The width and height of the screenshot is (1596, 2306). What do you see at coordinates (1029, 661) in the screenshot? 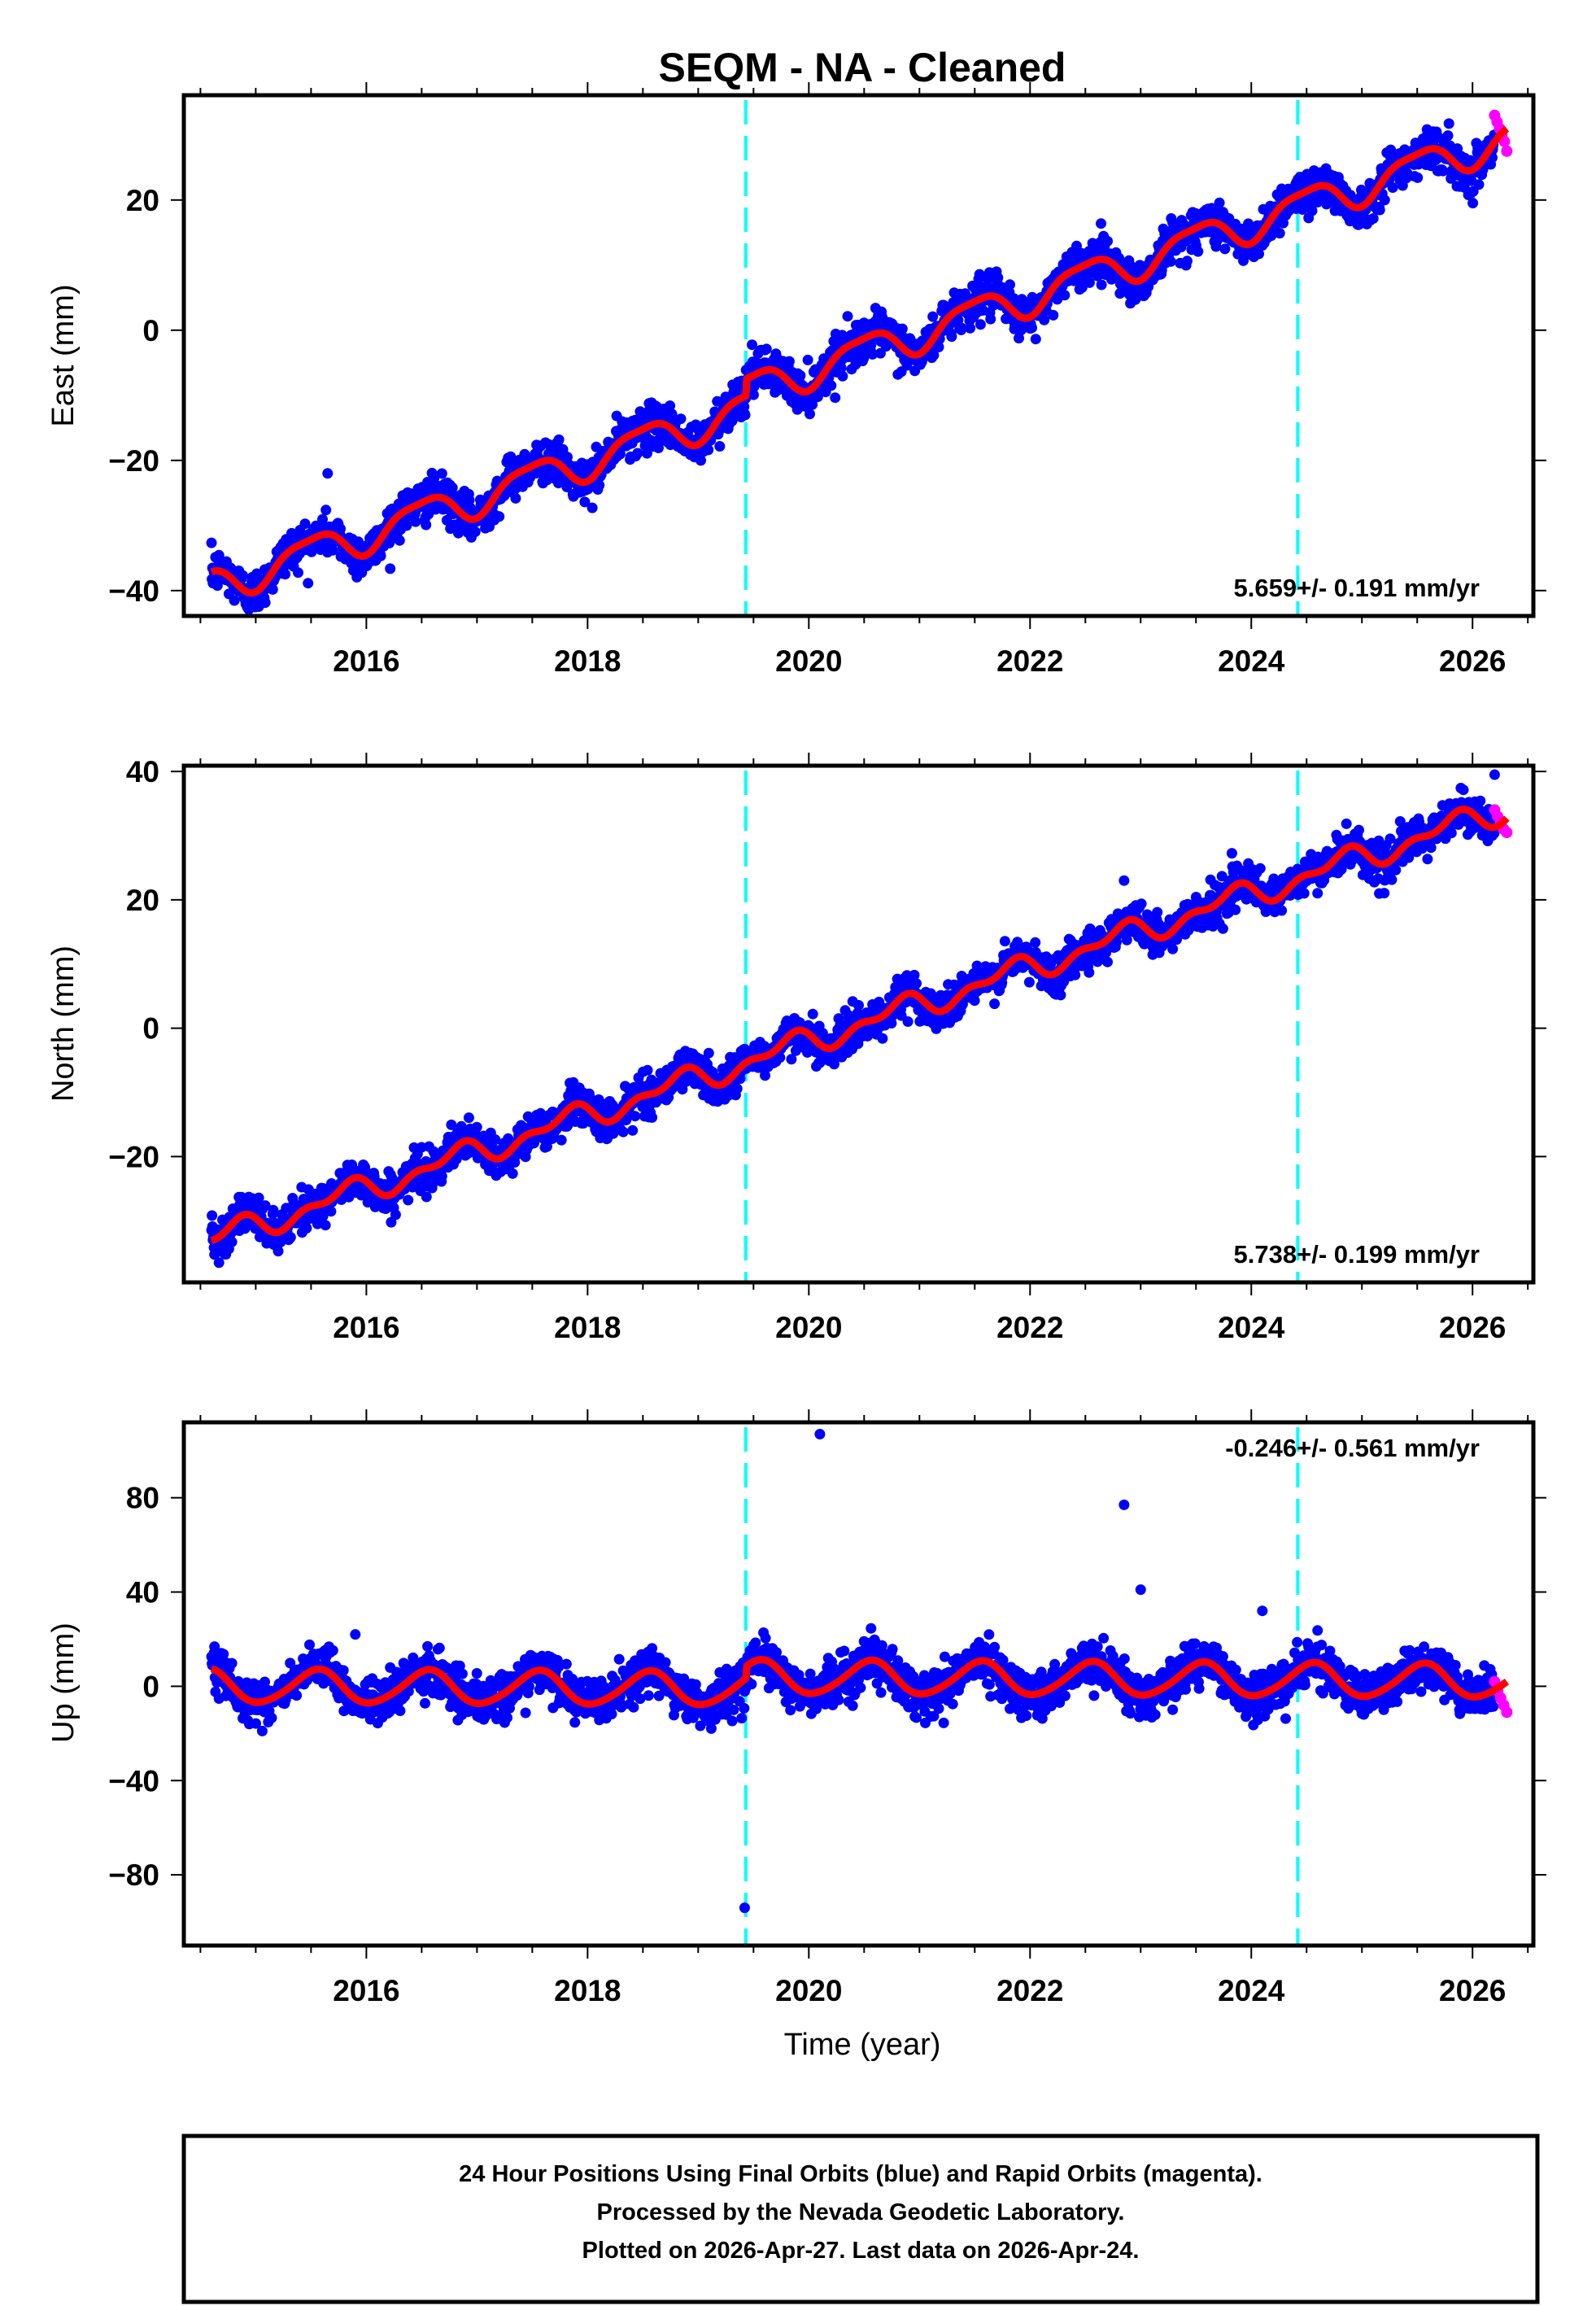
I see `x-tick-label: 2022` at bounding box center [1029, 661].